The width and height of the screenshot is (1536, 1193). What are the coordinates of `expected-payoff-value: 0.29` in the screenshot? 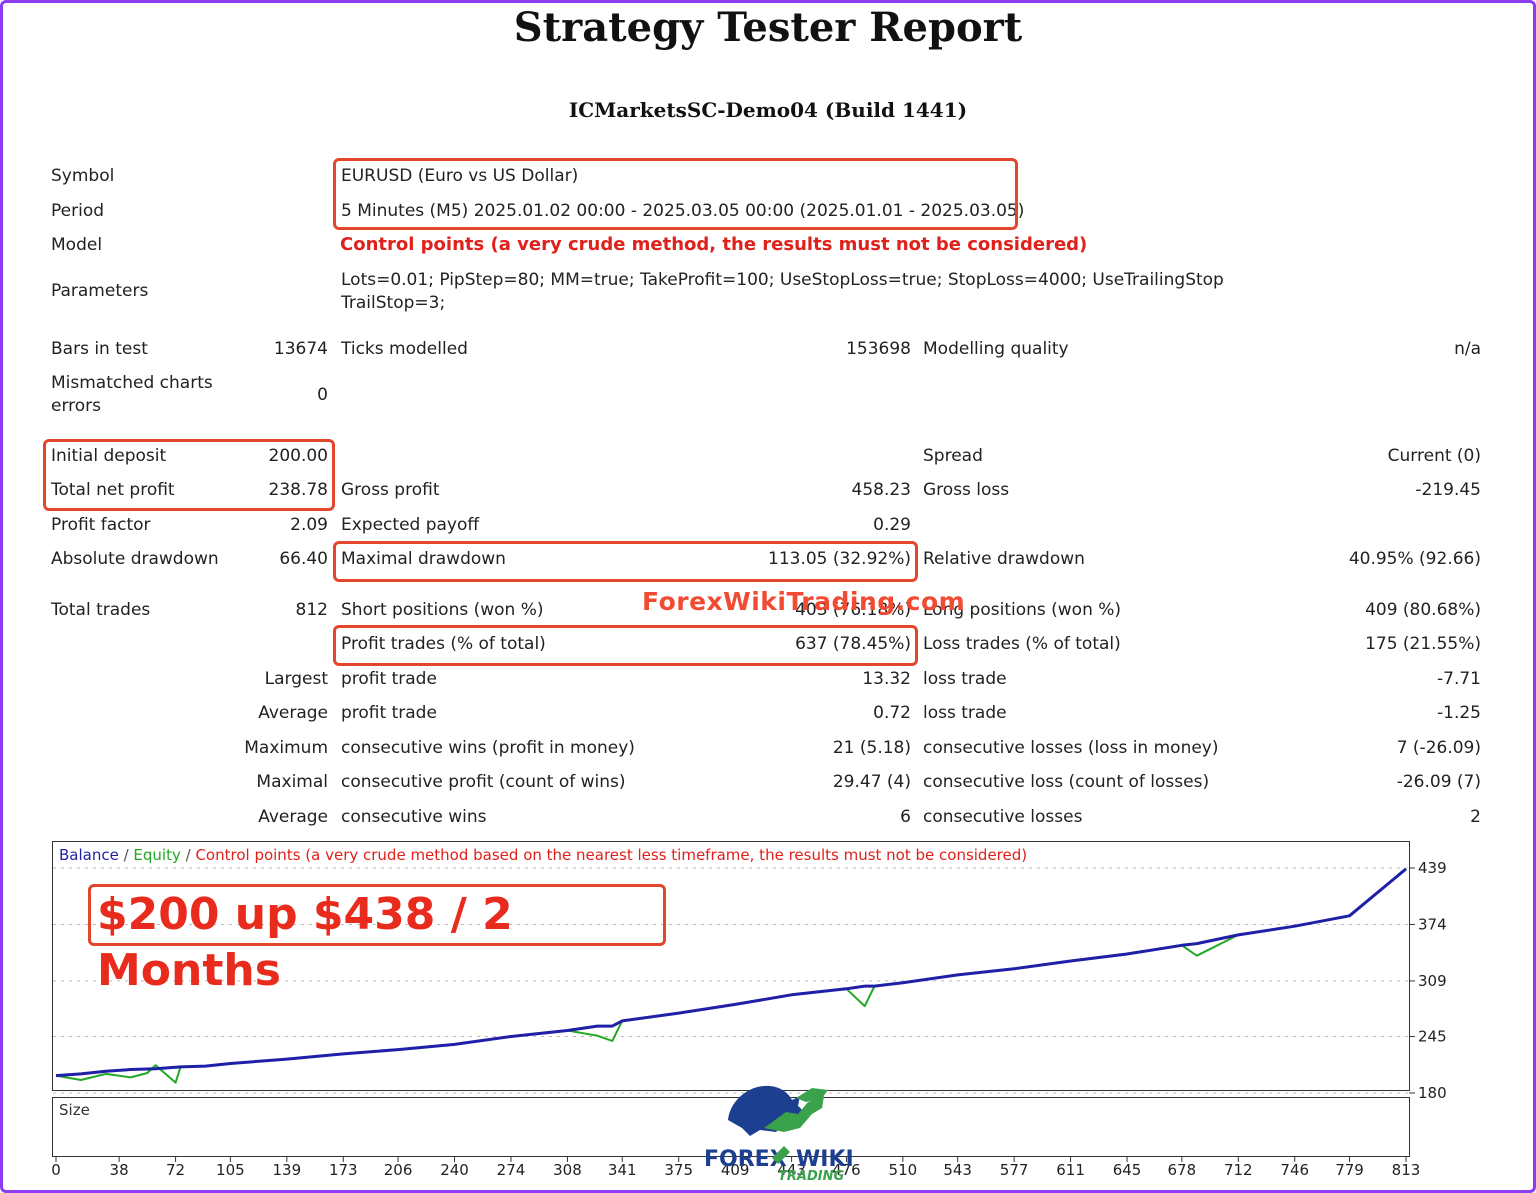 It's located at (892, 525).